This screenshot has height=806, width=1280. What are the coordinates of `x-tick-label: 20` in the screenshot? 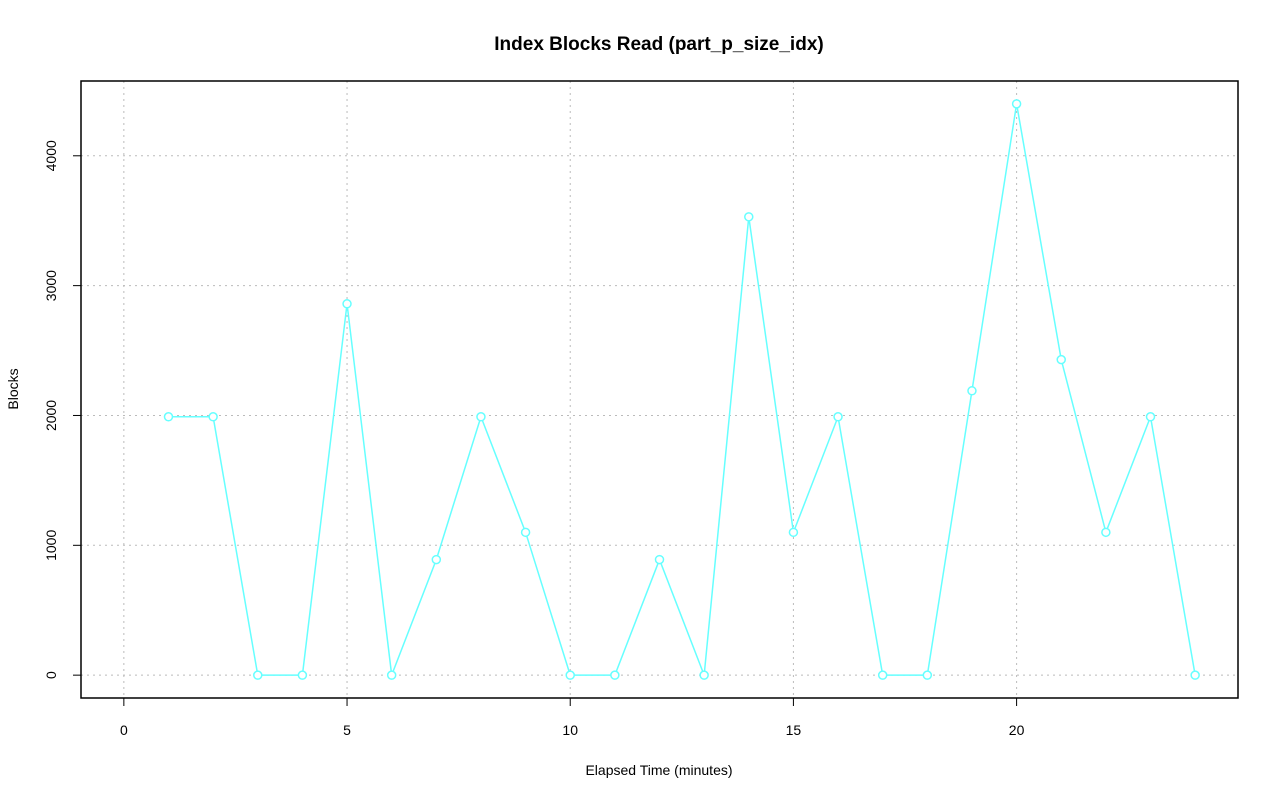 It's located at (1017, 730).